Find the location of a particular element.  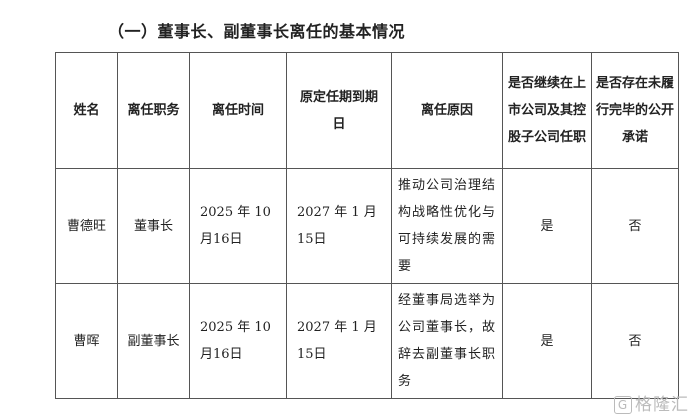

cell-reason: 经董事局选举为公司董事长，故辞去副董事长职务 is located at coordinates (447, 341).